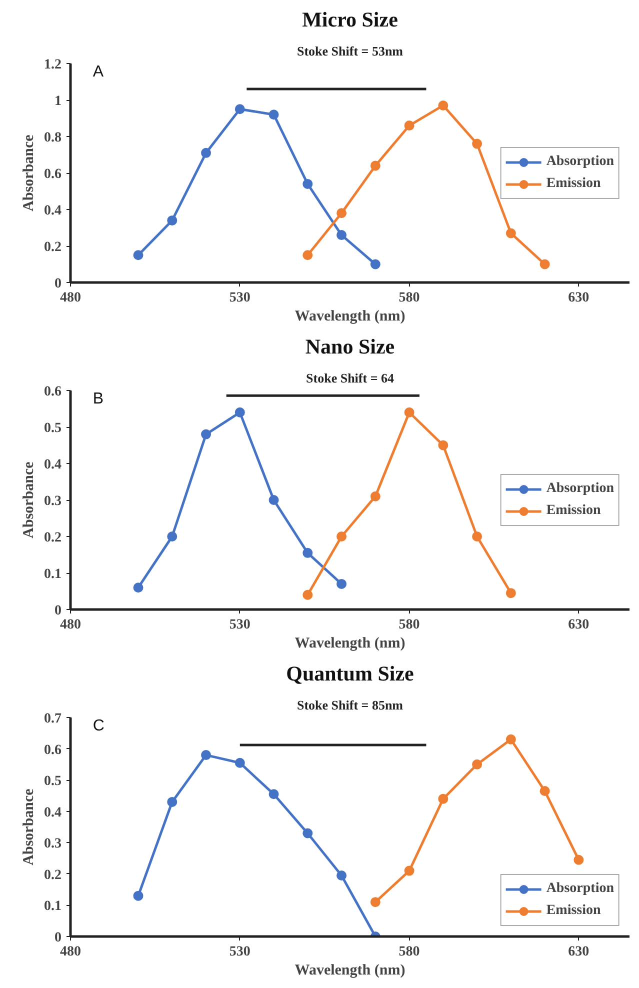  Describe the element at coordinates (98, 726) in the screenshot. I see `annotation: C` at that location.